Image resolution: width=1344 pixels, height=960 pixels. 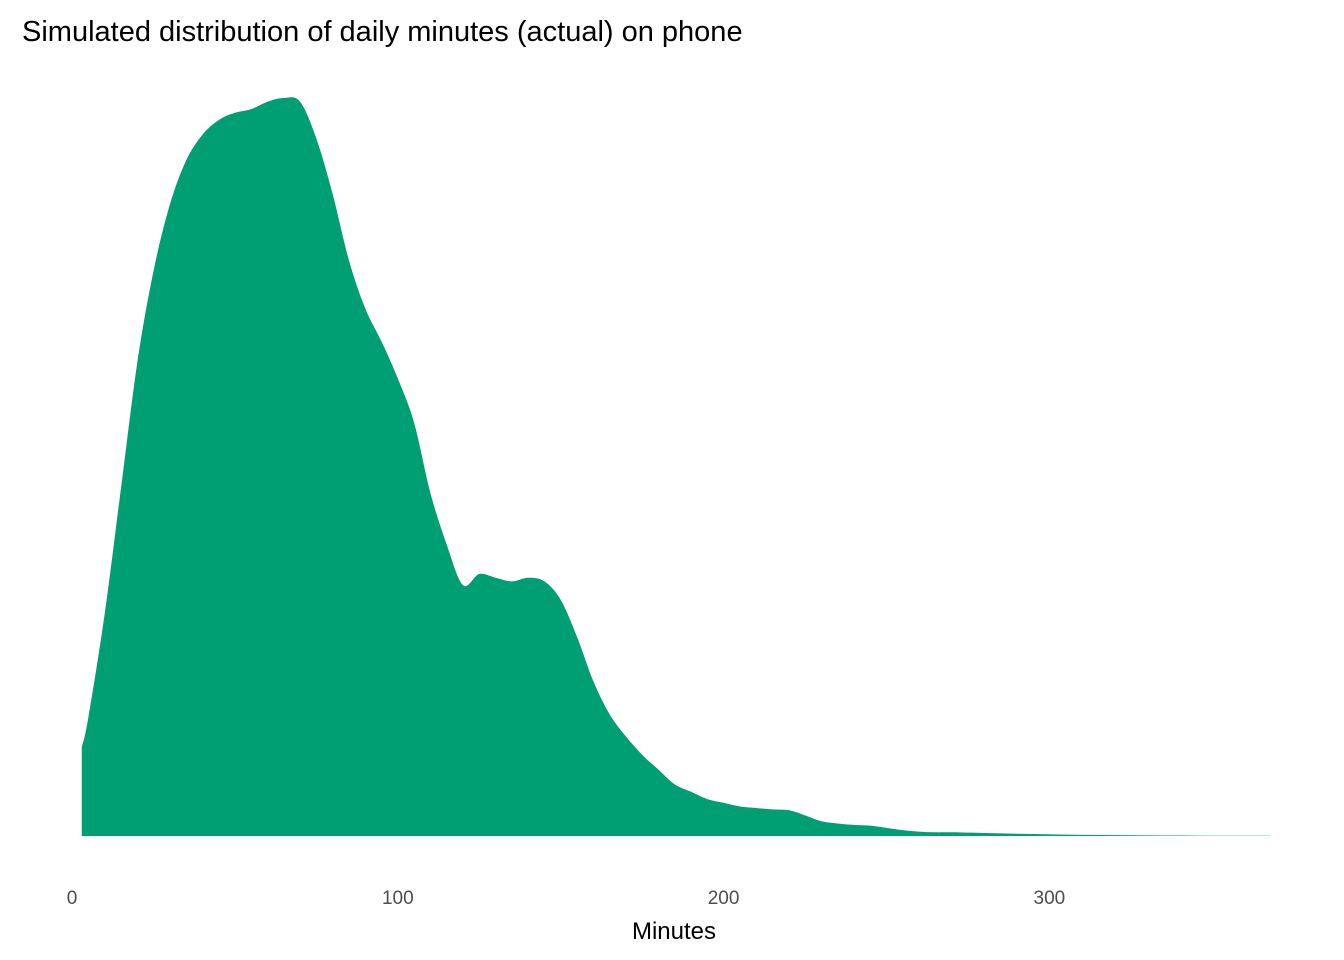 I want to click on x-tick-label: 100, so click(x=398, y=898).